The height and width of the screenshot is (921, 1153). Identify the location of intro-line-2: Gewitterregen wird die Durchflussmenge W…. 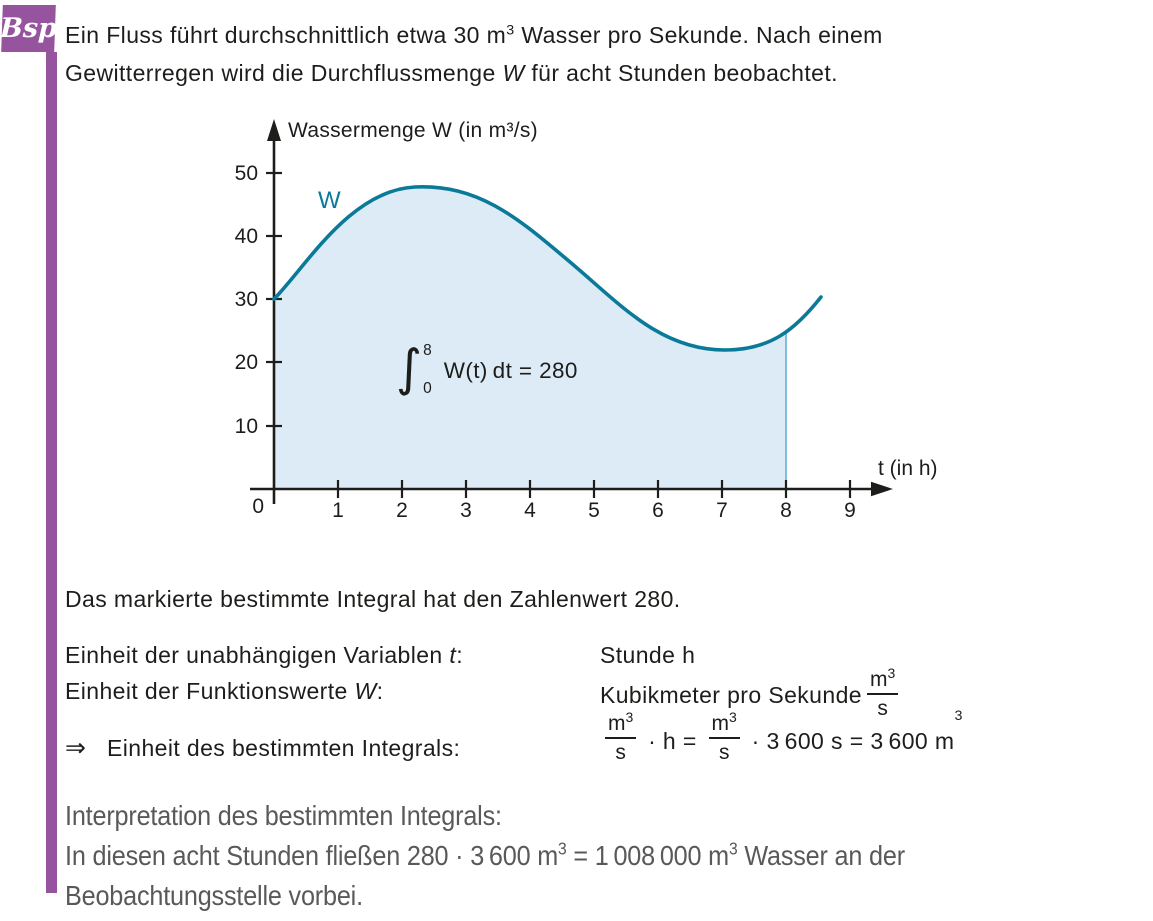
(451, 73).